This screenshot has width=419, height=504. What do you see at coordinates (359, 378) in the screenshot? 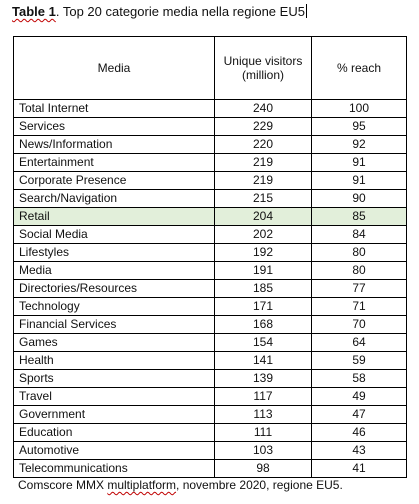
I see `row-reach-cell: 58` at bounding box center [359, 378].